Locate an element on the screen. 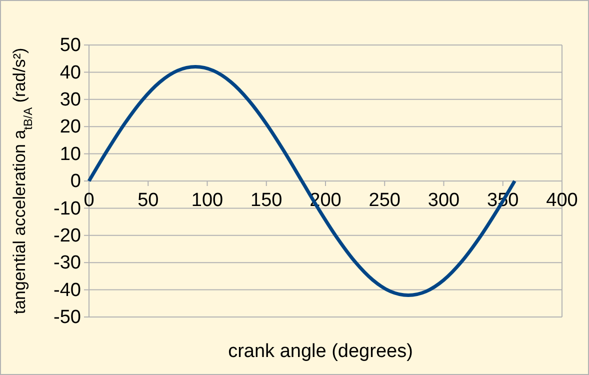 This screenshot has height=375, width=589. y-tick-label: -30 is located at coordinates (67, 263).